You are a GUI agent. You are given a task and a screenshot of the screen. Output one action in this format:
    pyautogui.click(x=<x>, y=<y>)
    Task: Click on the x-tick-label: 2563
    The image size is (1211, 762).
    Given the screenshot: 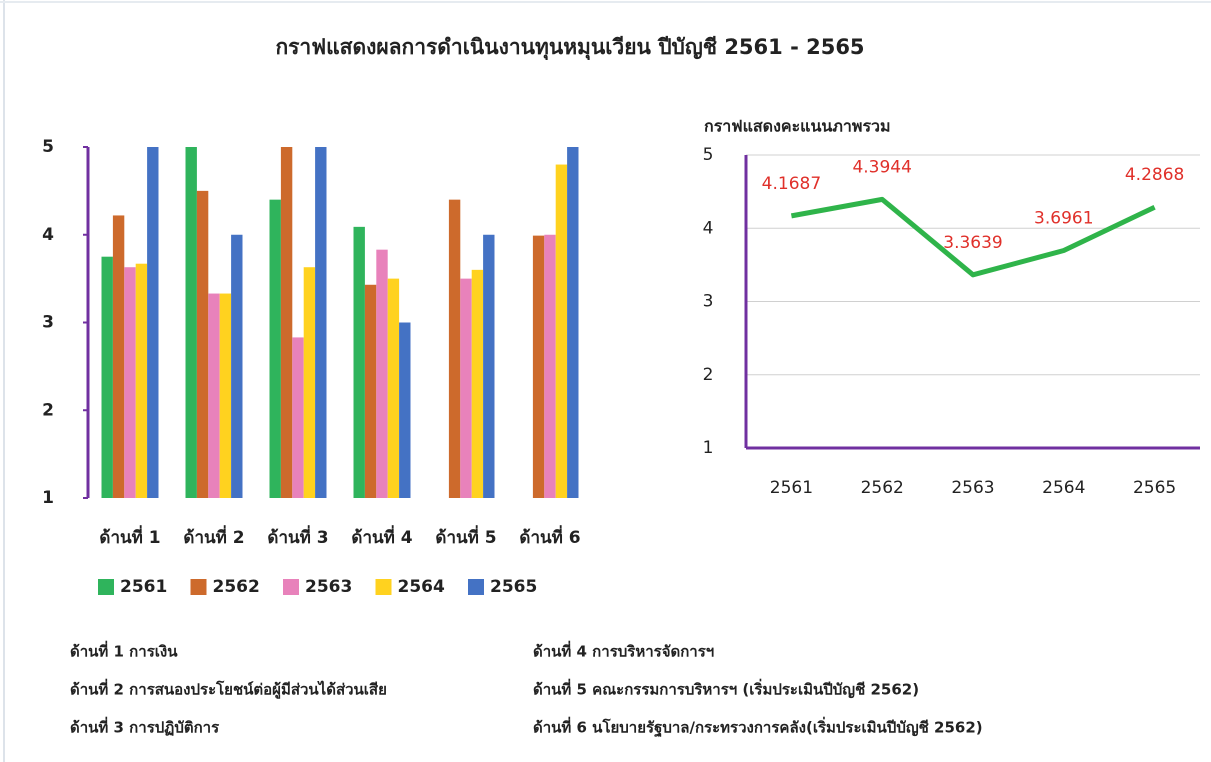 What is the action you would take?
    pyautogui.click(x=972, y=488)
    